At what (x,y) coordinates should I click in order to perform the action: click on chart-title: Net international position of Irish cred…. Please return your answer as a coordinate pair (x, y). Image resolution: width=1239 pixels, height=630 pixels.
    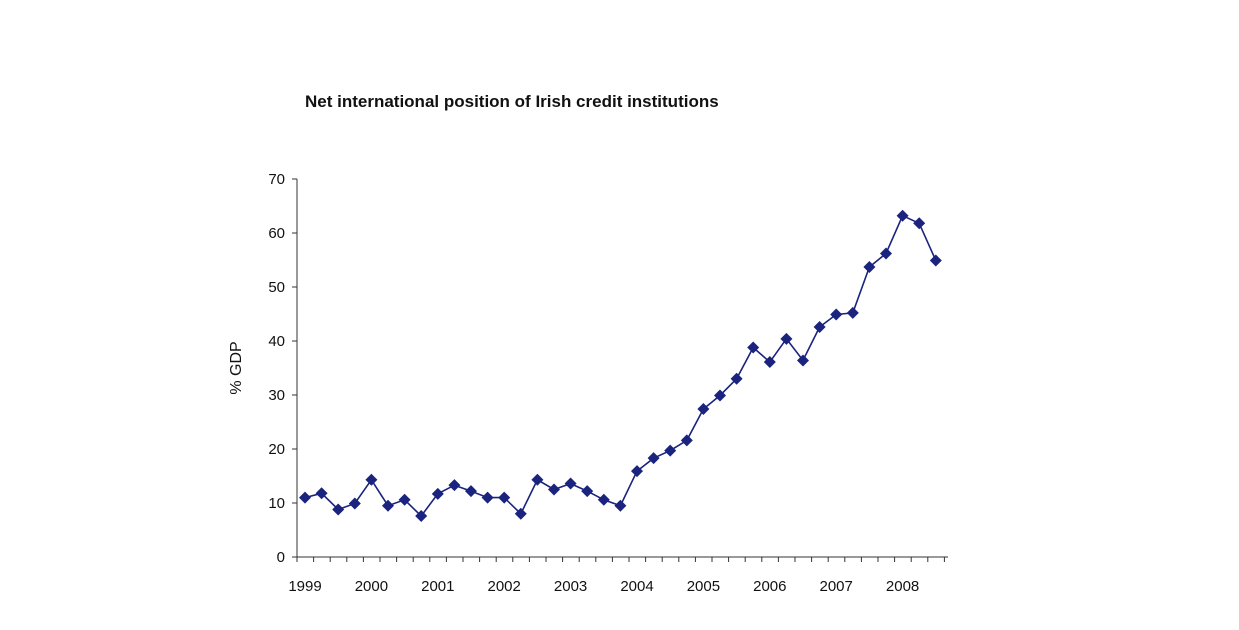
    Looking at the image, I should click on (512, 101).